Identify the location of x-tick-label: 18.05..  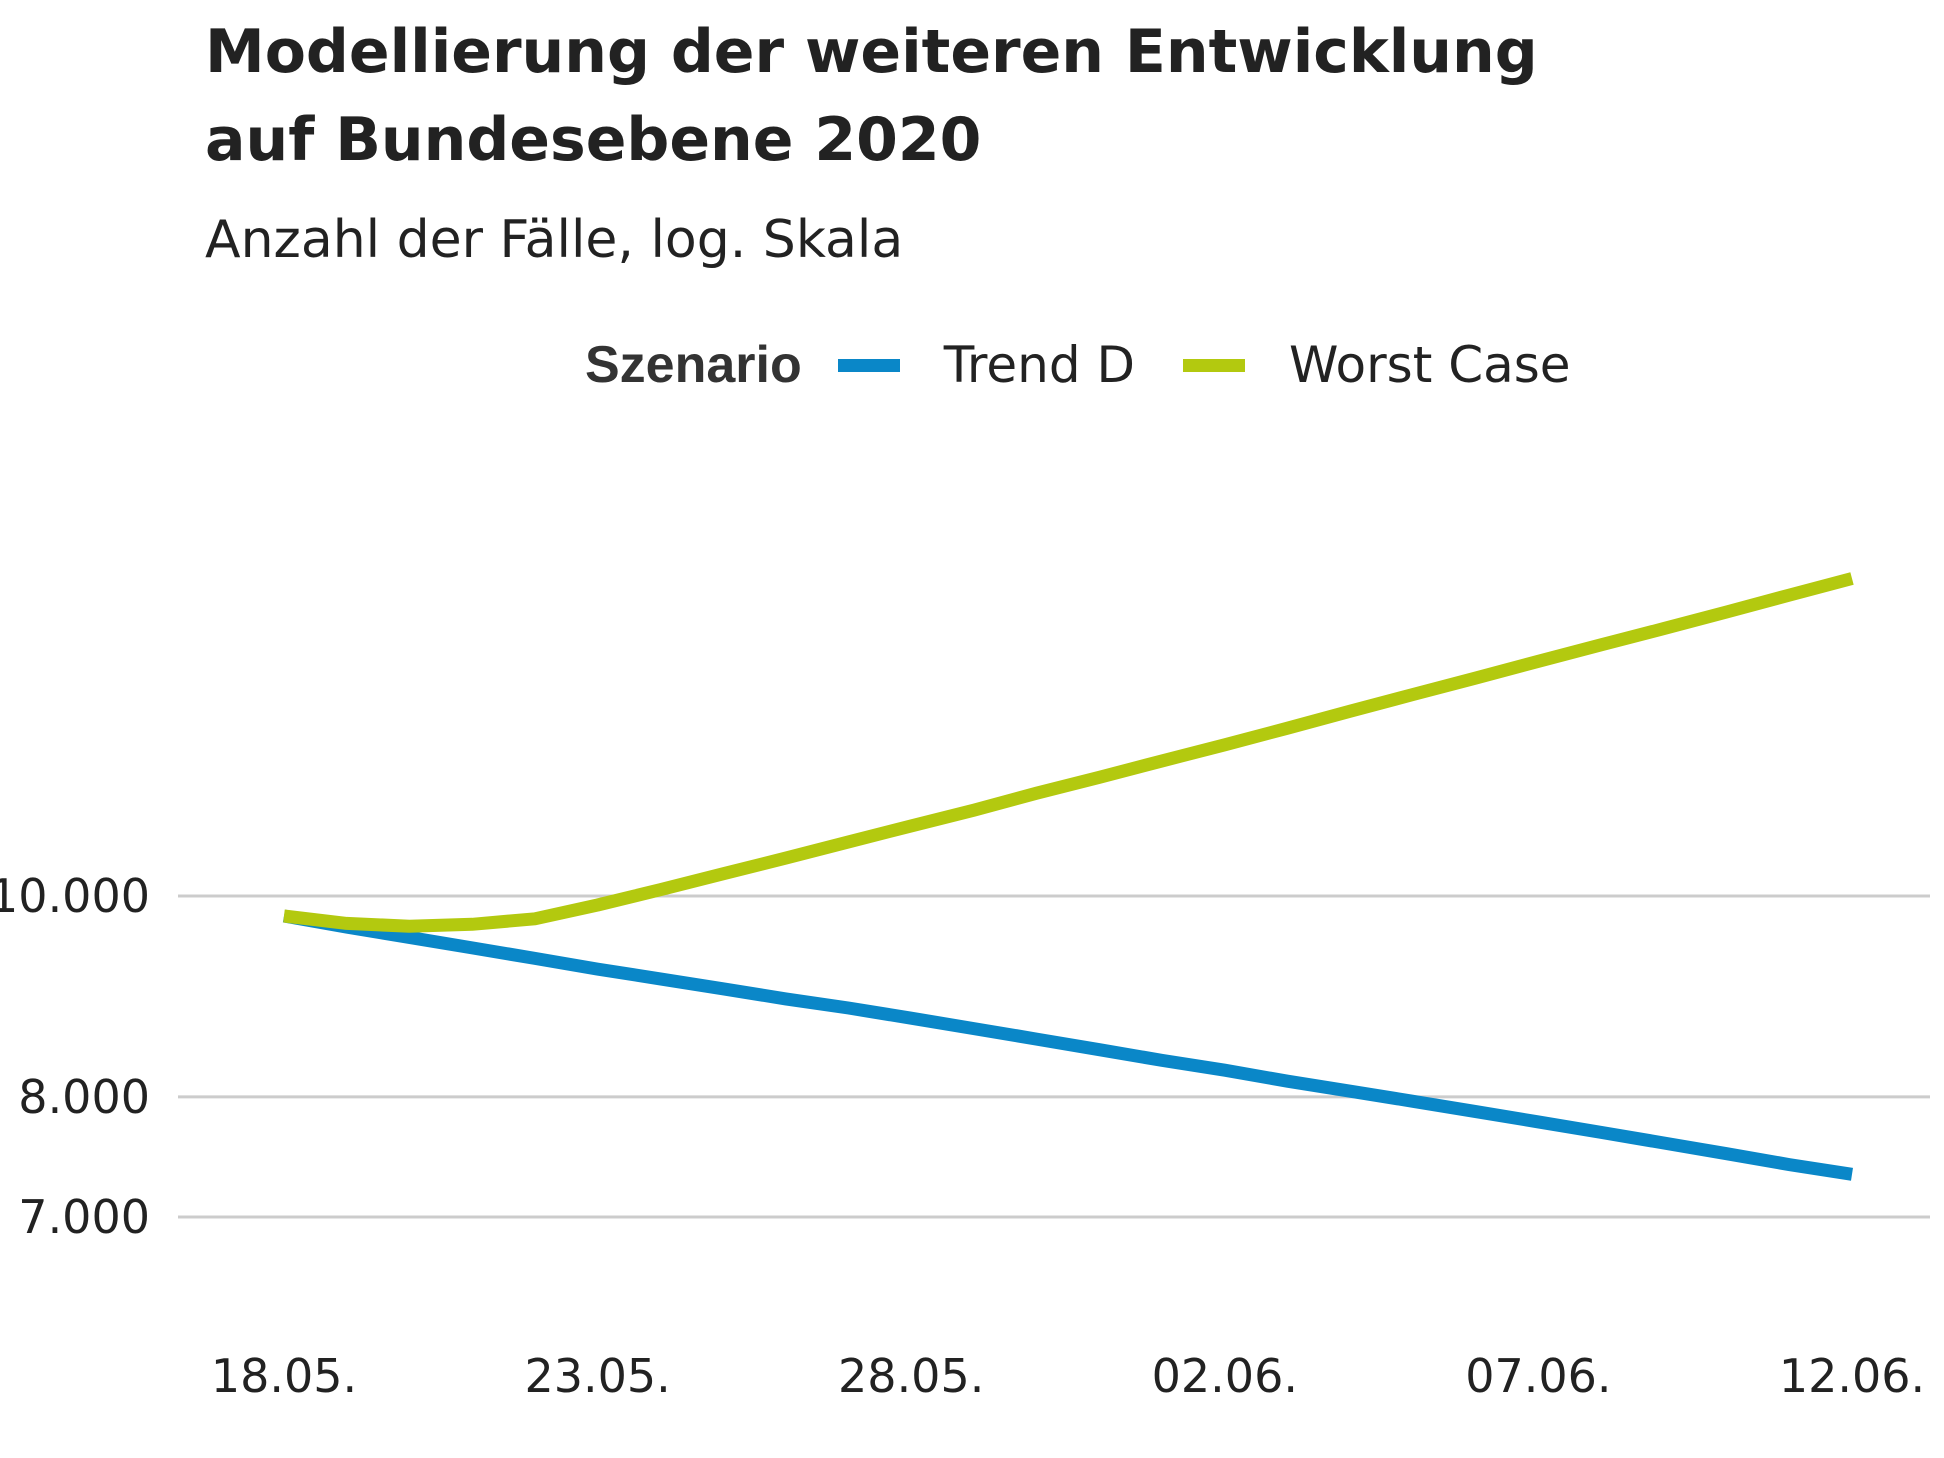
(284, 1376).